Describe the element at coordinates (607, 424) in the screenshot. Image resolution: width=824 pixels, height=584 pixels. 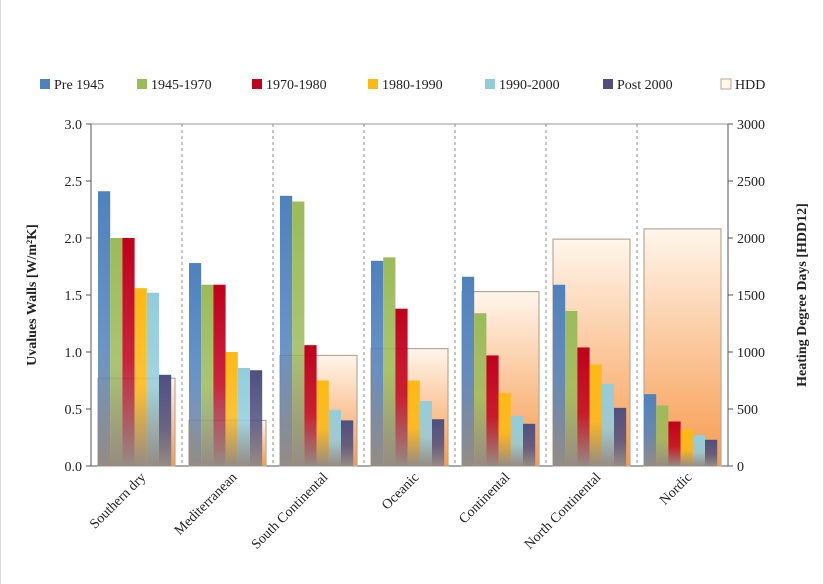
I see `bar-north-continental-1990-2000` at that location.